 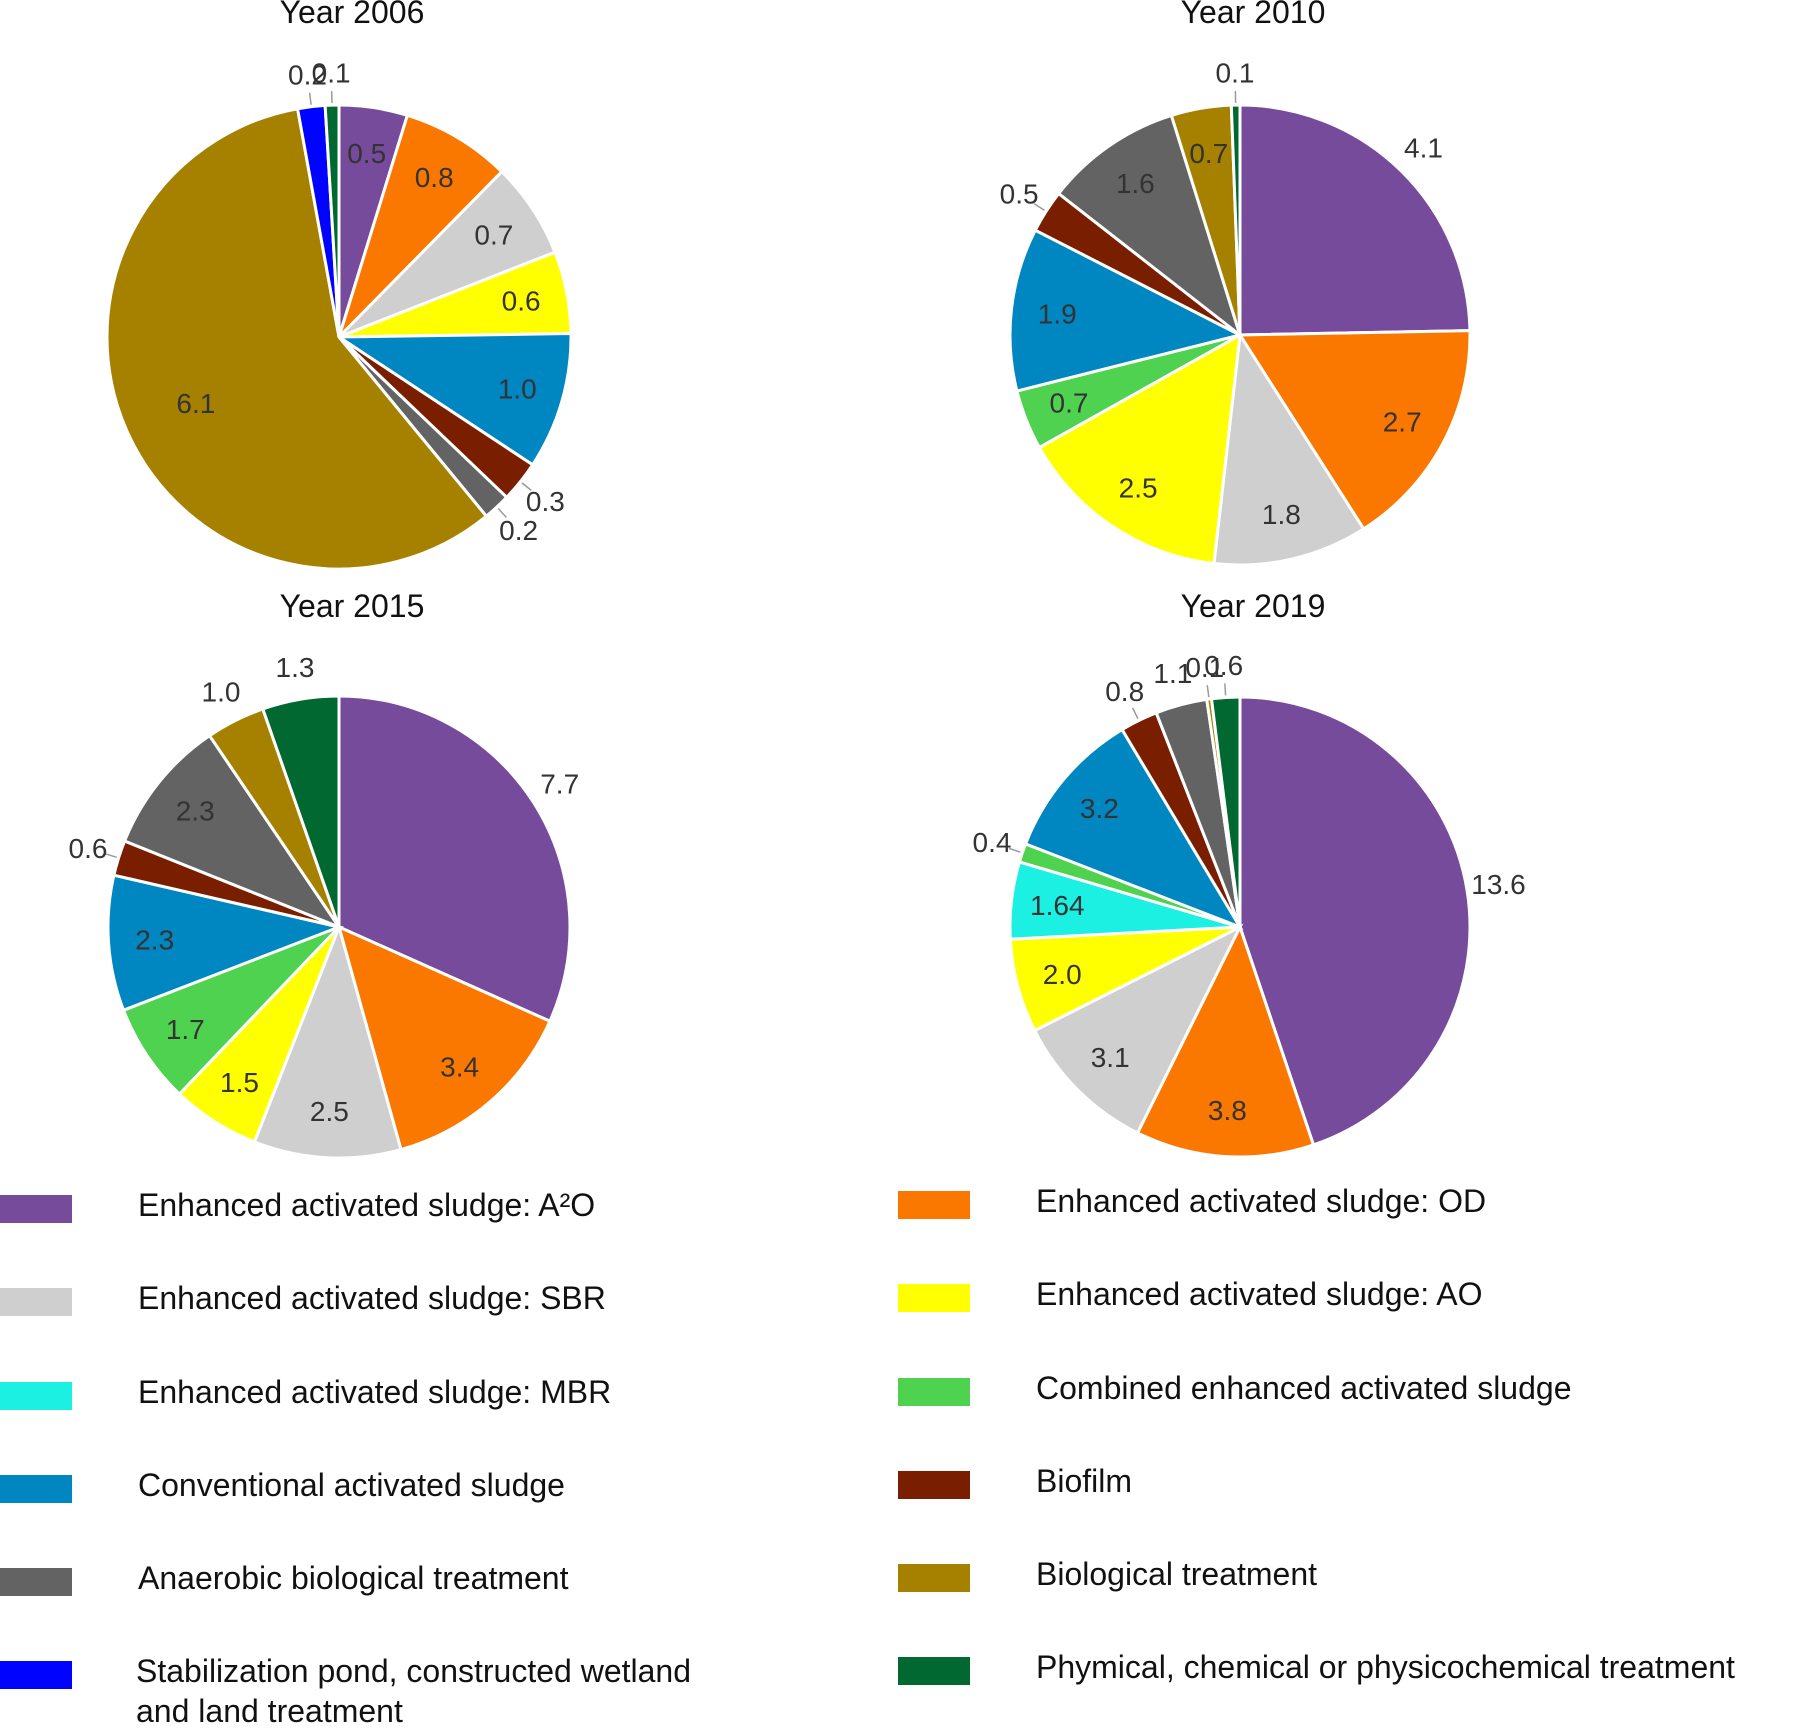 I want to click on legend-swatch-physical, so click(x=934, y=1671).